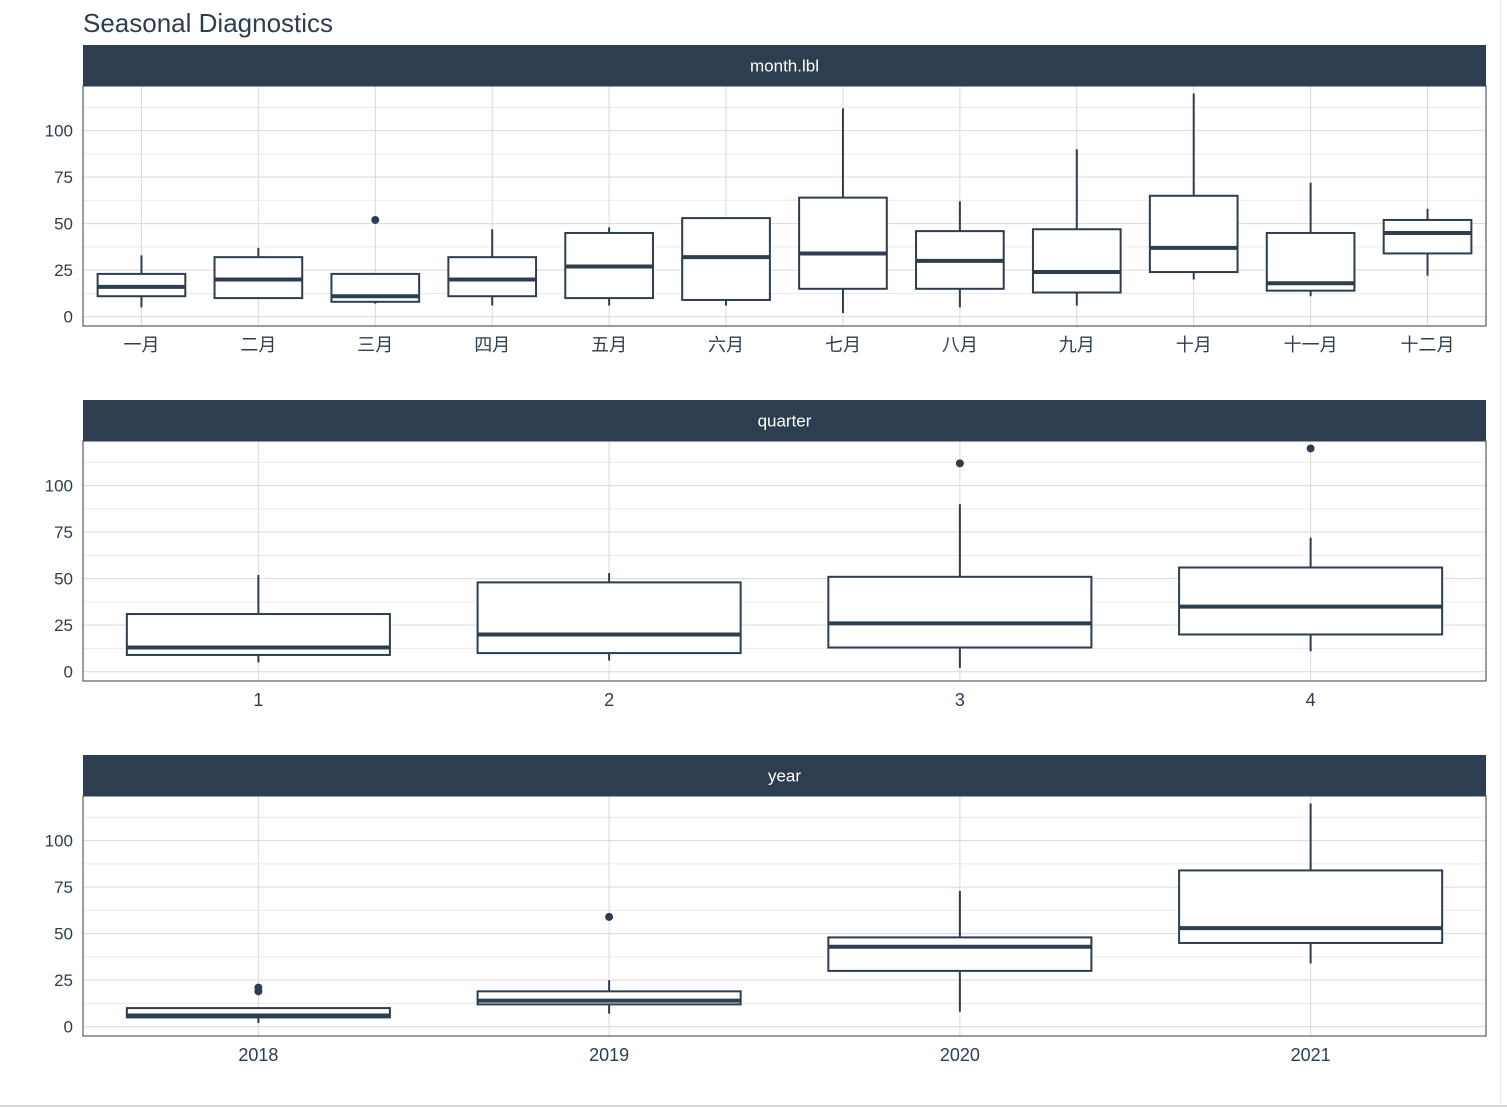 This screenshot has height=1109, width=1507. What do you see at coordinates (960, 700) in the screenshot?
I see `x-tick-label: 3` at bounding box center [960, 700].